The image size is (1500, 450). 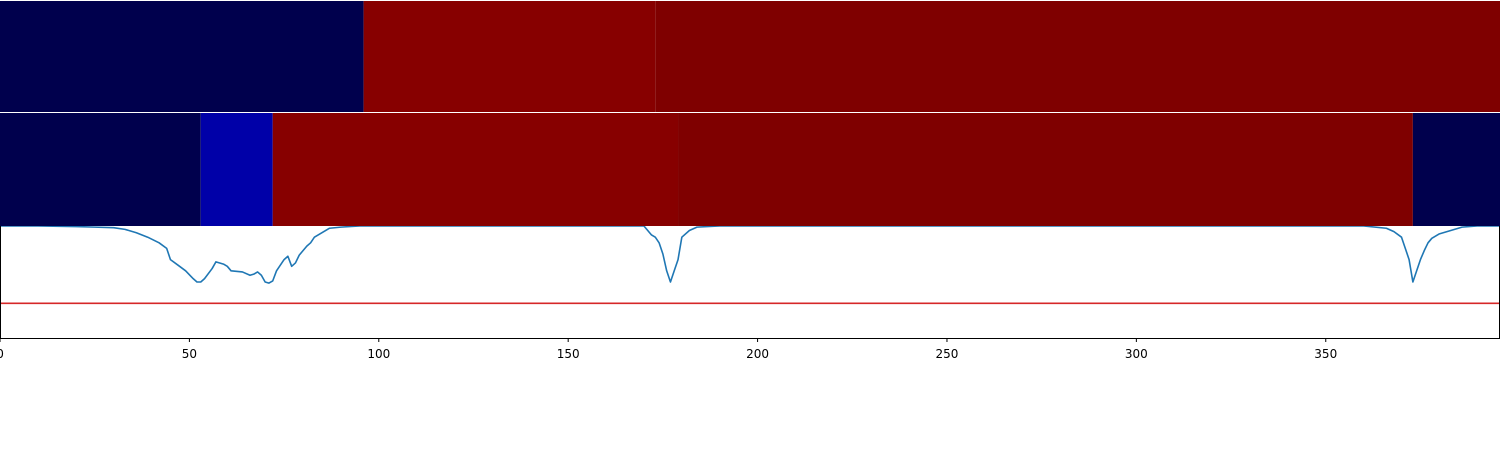 What do you see at coordinates (947, 354) in the screenshot?
I see `x-tick-label: 250` at bounding box center [947, 354].